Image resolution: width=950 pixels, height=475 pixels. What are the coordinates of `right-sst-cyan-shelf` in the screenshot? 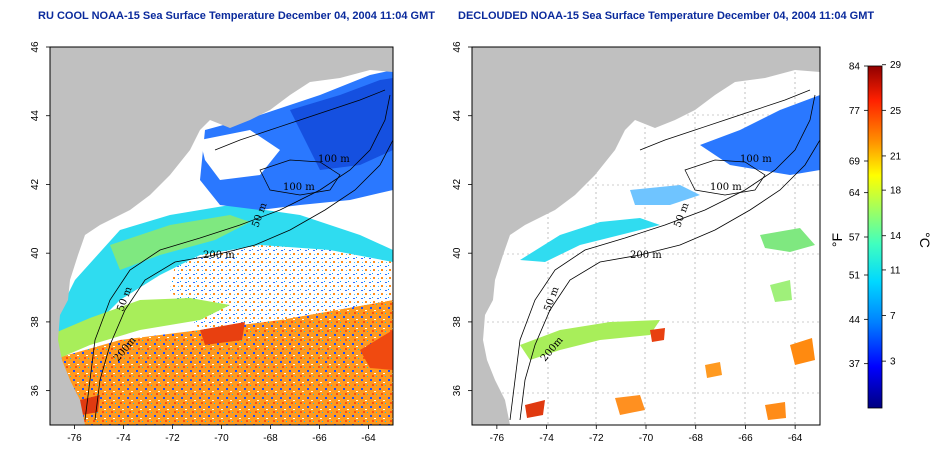 It's located at (590, 240).